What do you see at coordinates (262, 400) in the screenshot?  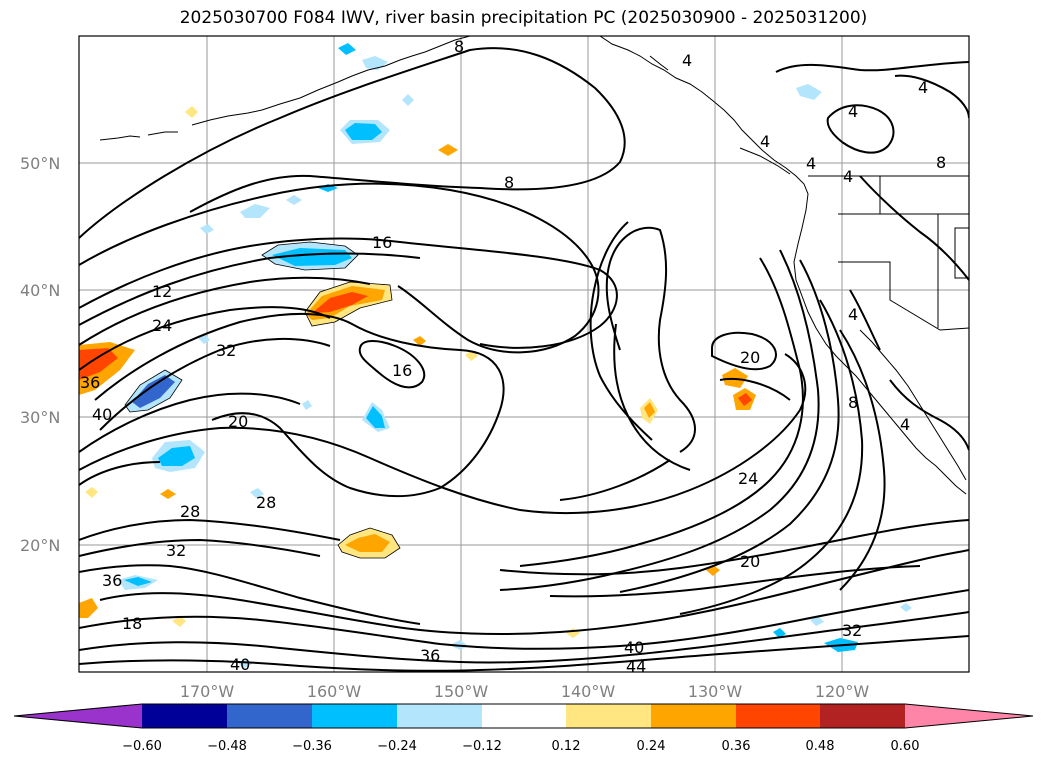 I see `shading-outlines` at bounding box center [262, 400].